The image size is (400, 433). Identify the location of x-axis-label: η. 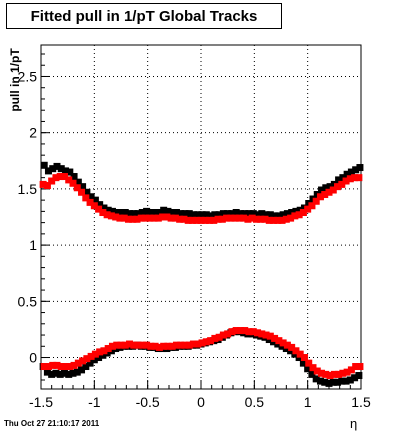
(354, 423).